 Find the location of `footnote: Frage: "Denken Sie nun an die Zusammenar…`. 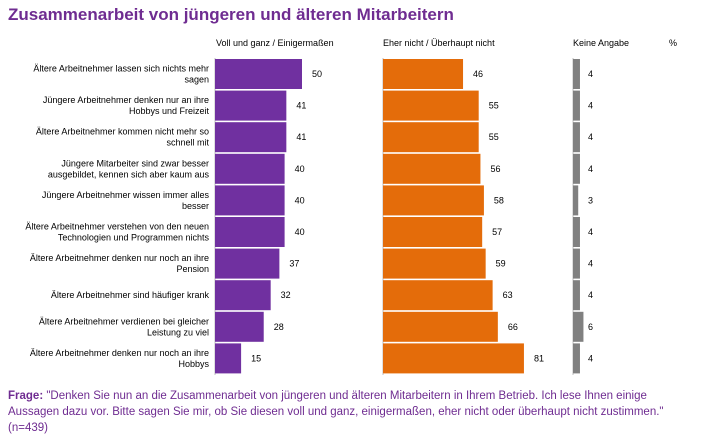

footnote: Frage: "Denken Sie nun an die Zusammenar… is located at coordinates (353, 412).